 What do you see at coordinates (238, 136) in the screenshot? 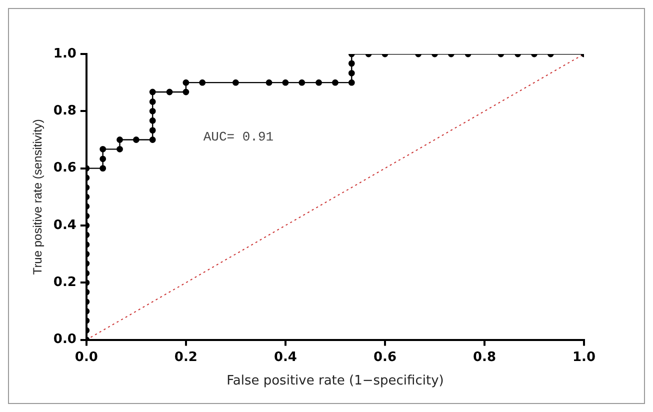
I see `annotation: AUC= 0.91` at bounding box center [238, 136].